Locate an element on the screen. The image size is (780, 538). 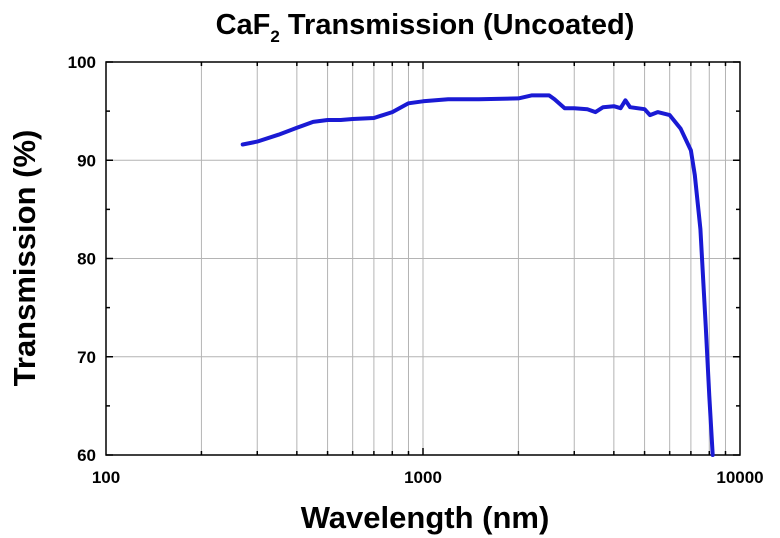
x-tick-label: 10000 is located at coordinates (739, 477).